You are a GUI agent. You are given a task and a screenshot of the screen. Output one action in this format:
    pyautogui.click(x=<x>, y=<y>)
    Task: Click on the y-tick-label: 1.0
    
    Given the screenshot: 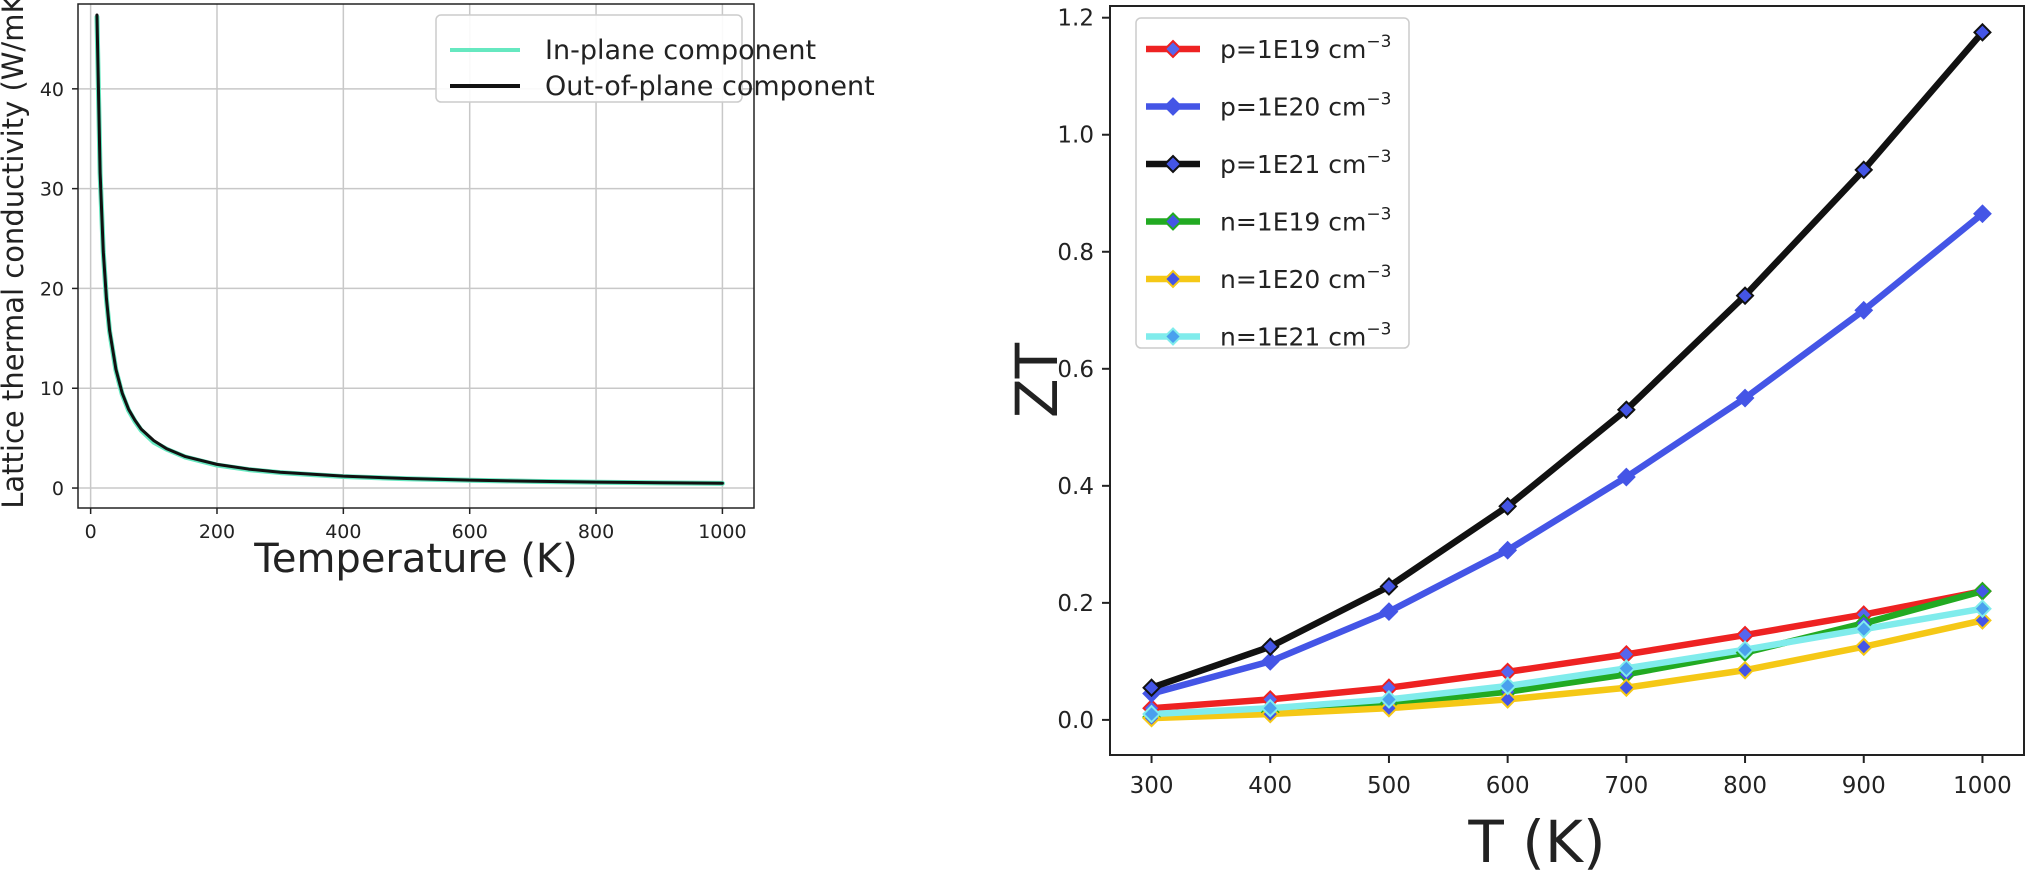 What is the action you would take?
    pyautogui.click(x=1075, y=136)
    